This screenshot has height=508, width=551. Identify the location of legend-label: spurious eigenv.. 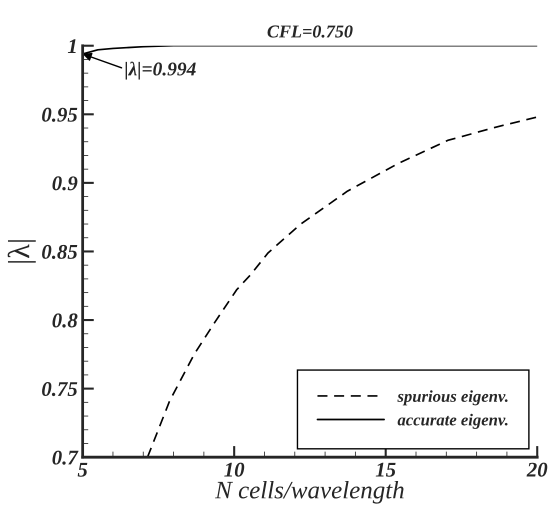
(452, 398).